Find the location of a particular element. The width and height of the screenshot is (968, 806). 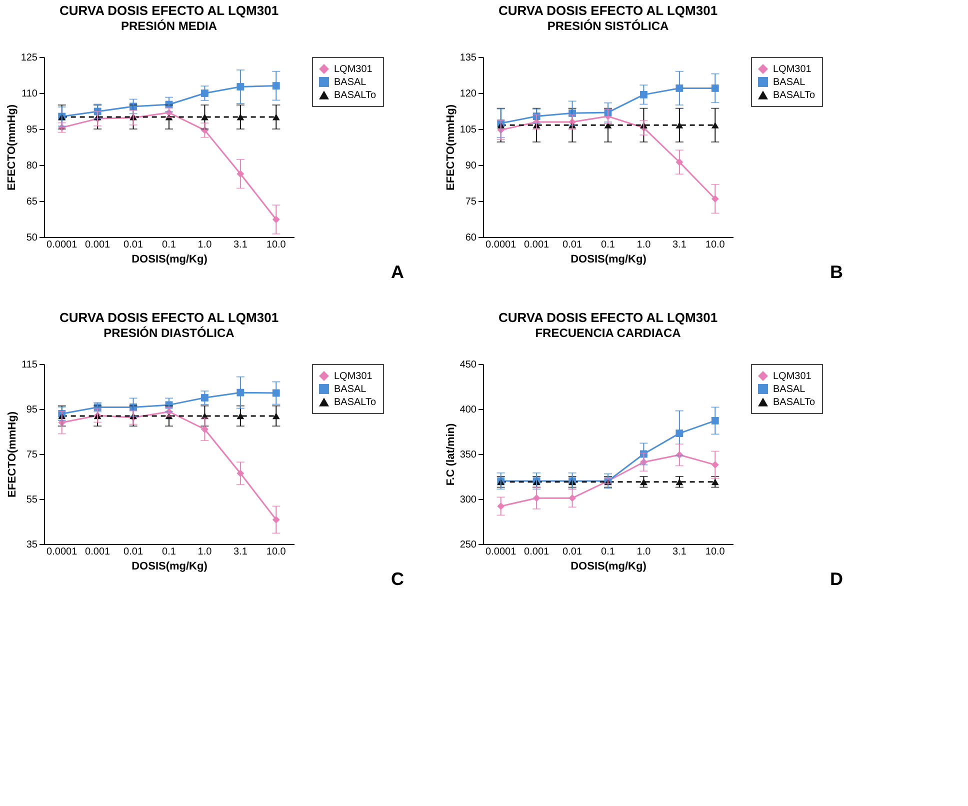

chart-subtitle: PRESIÓN SISTÓLICA is located at coordinates (608, 26).